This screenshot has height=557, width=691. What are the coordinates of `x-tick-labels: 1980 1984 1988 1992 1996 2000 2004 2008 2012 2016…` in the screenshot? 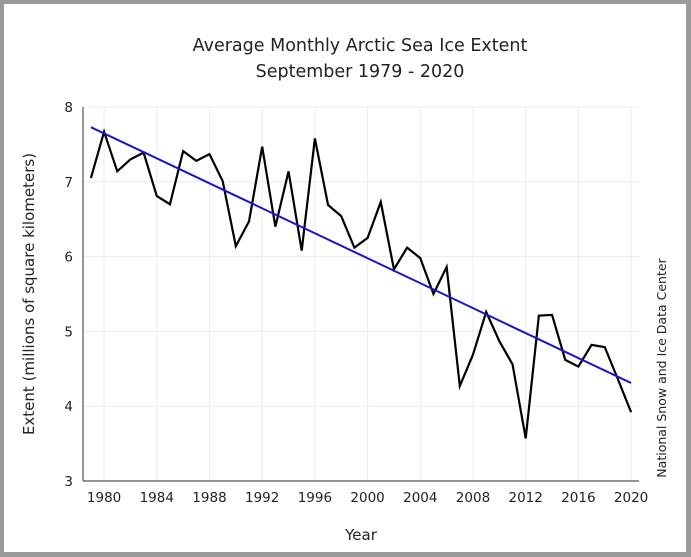 It's located at (367, 498).